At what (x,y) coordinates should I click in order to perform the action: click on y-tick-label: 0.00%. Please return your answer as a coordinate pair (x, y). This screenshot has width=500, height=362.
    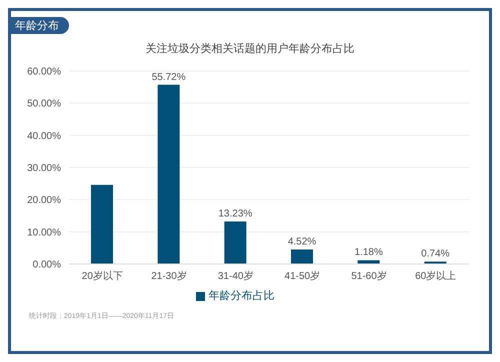
    Looking at the image, I should click on (47, 265).